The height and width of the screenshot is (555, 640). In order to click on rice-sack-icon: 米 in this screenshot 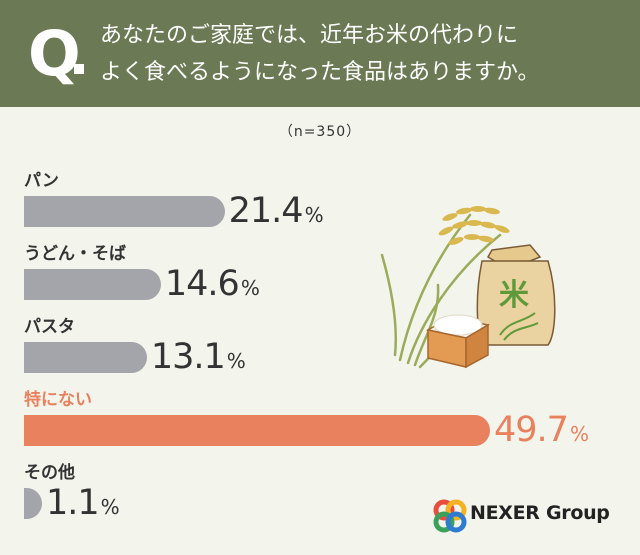, I will do `click(516, 295)`.